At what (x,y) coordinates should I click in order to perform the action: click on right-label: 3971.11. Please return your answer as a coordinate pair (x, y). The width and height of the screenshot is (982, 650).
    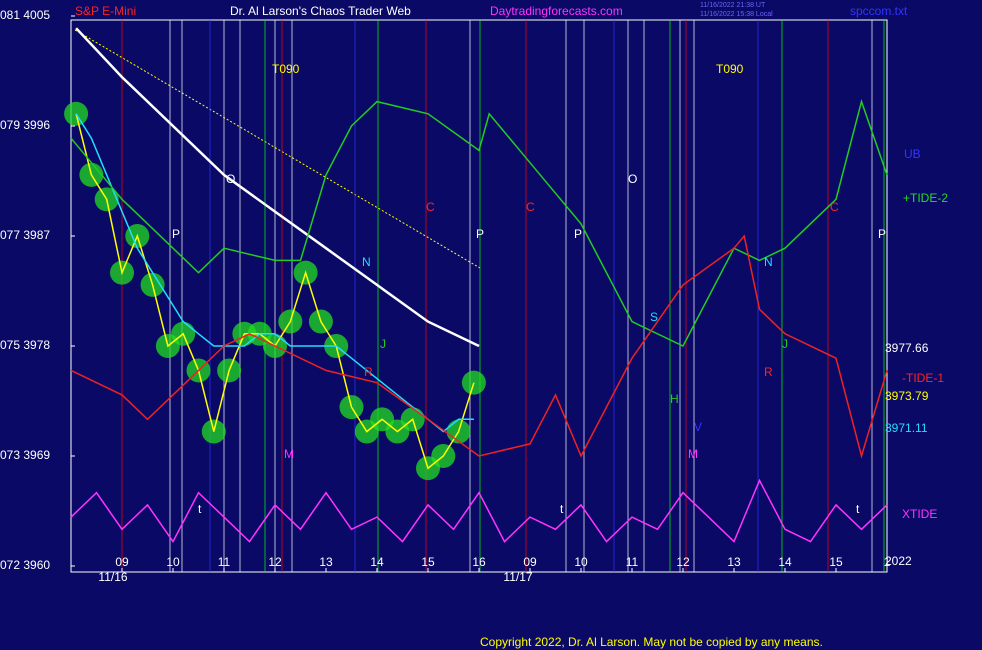
    Looking at the image, I should click on (906, 428).